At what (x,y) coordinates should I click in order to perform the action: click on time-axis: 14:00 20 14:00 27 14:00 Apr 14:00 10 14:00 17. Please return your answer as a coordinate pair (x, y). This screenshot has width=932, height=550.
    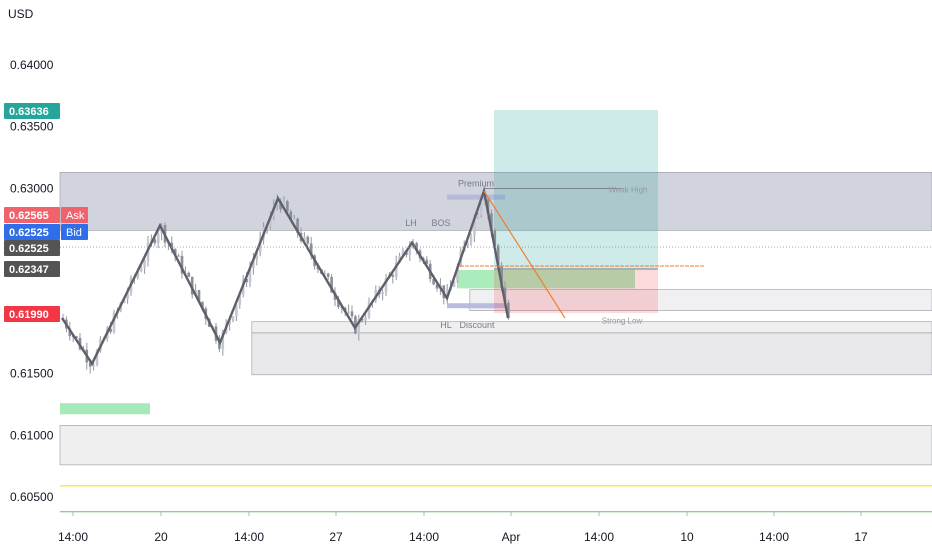
    Looking at the image, I should click on (463, 528).